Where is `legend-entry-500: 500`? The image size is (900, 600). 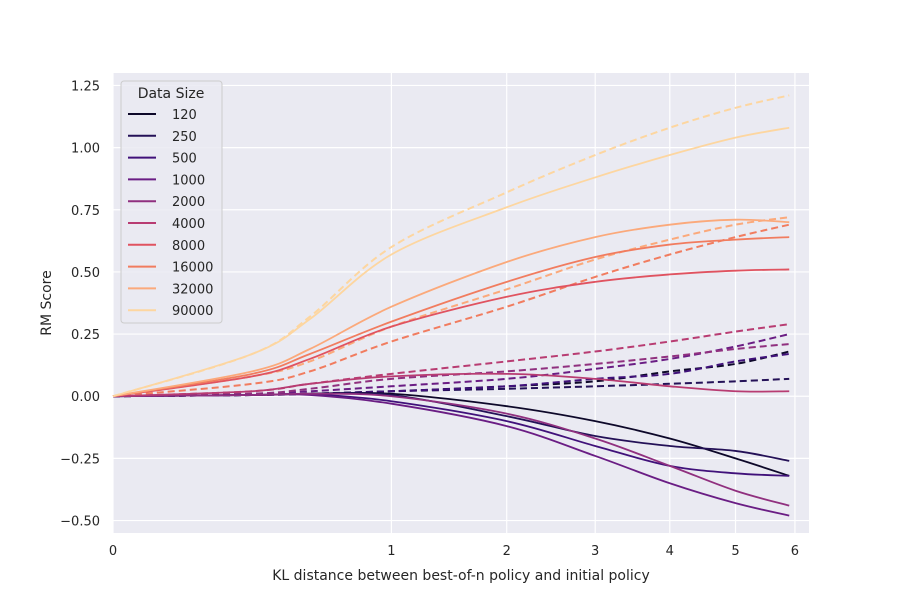
legend-entry-500: 500 is located at coordinates (162, 159).